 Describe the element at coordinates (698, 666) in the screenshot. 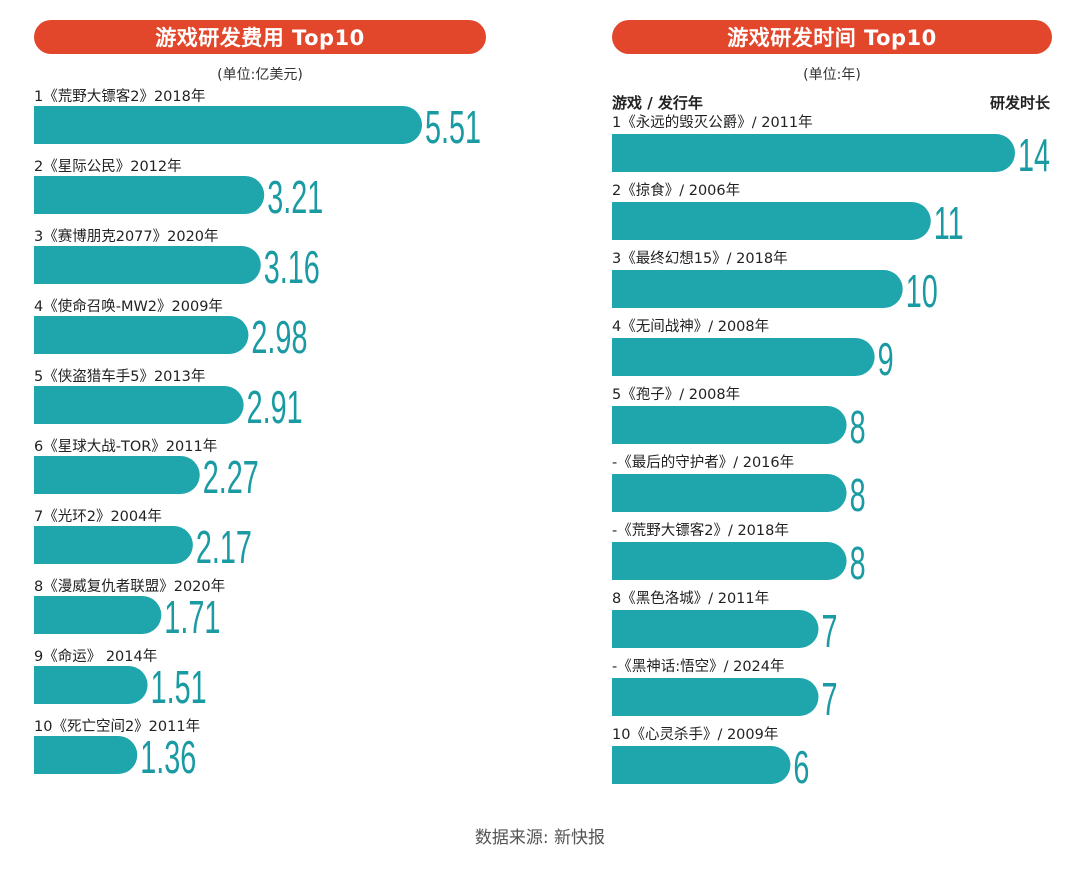

I see `category-label: -《黑神话:悟空》/ 2024年` at that location.